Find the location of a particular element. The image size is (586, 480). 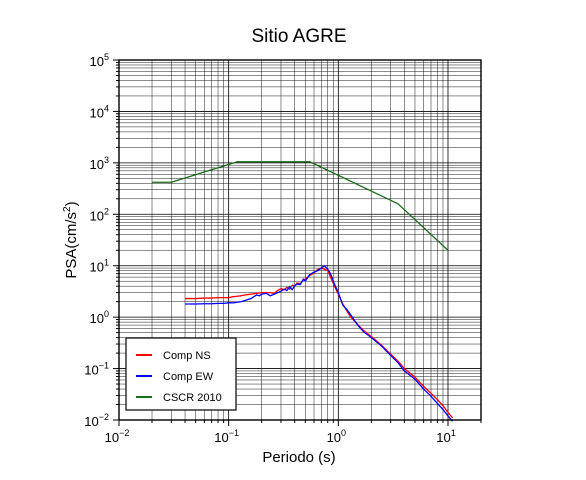

legend-label: Comp EW is located at coordinates (188, 377).